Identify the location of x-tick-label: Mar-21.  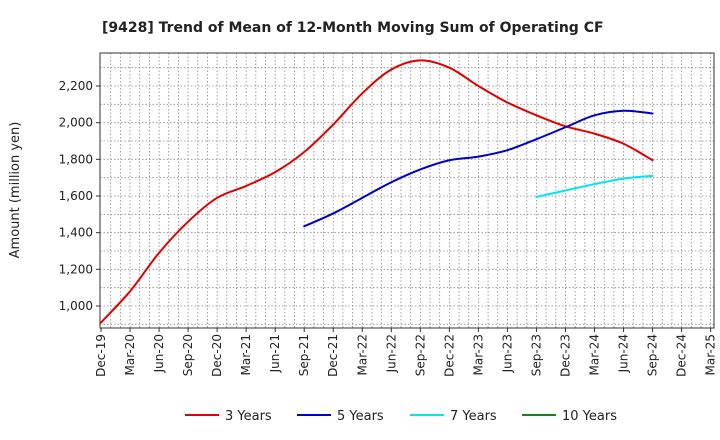
(246, 354).